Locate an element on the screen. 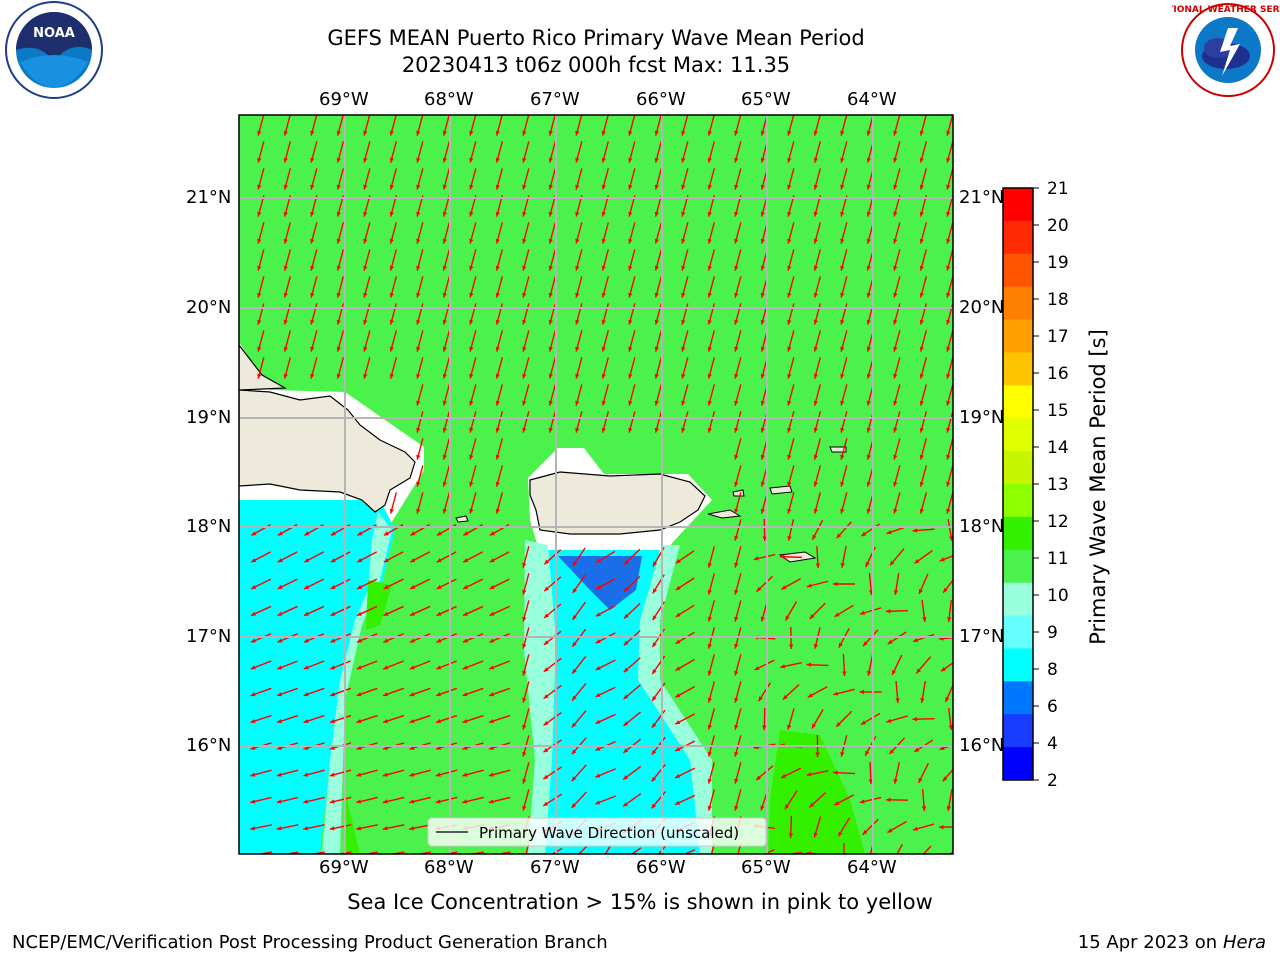  noaa-logo-text: NOAA is located at coordinates (54, 33).